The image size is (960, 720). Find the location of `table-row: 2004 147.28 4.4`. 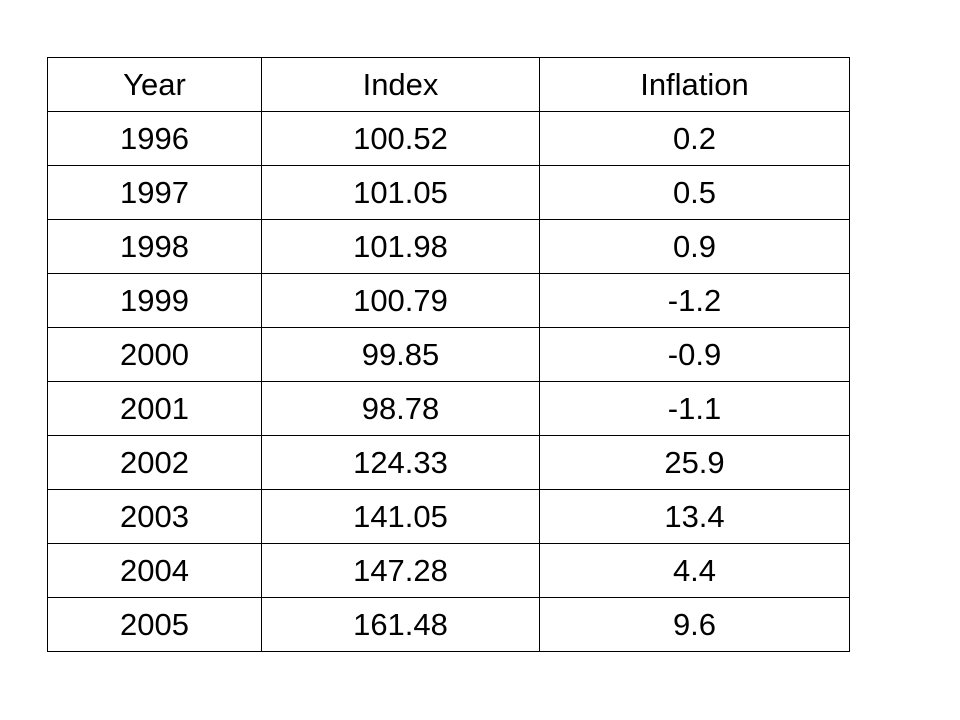

table-row: 2004 147.28 4.4 is located at coordinates (448, 570).